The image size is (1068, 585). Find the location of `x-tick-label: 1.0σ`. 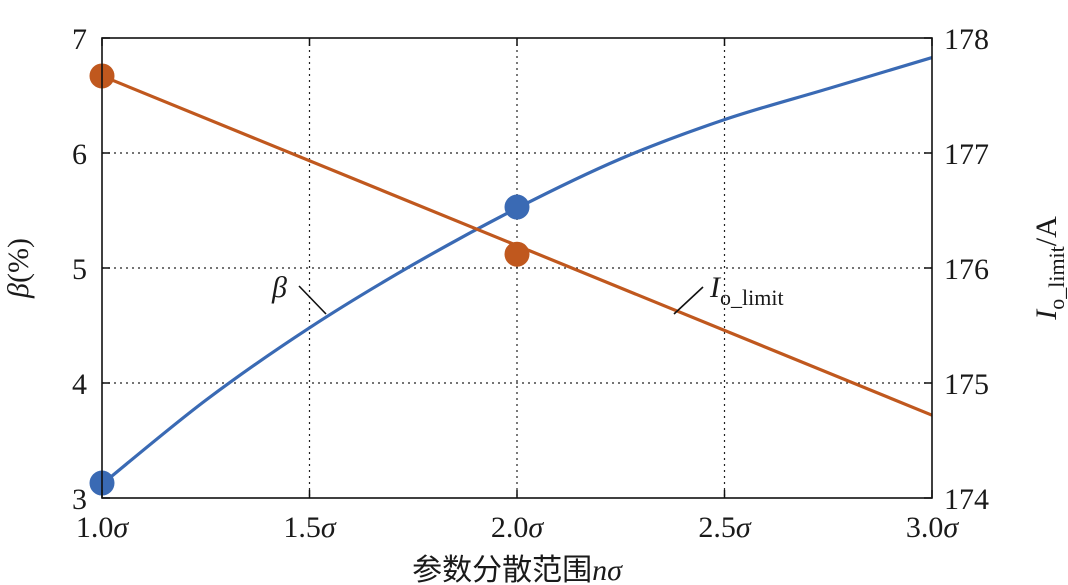

x-tick-label: 1.0σ is located at coordinates (103, 527).